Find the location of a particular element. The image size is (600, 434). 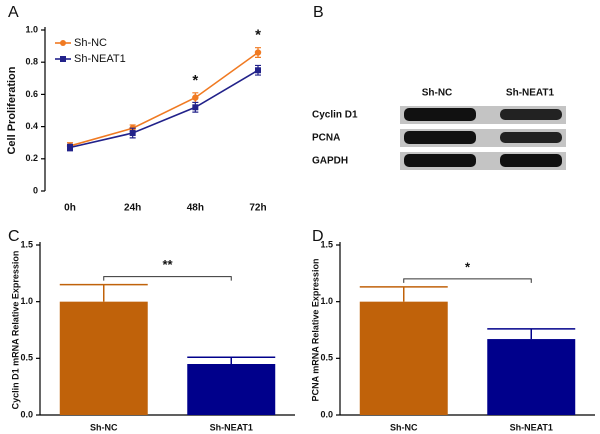

blot-column: Sh-NC is located at coordinates (437, 93).